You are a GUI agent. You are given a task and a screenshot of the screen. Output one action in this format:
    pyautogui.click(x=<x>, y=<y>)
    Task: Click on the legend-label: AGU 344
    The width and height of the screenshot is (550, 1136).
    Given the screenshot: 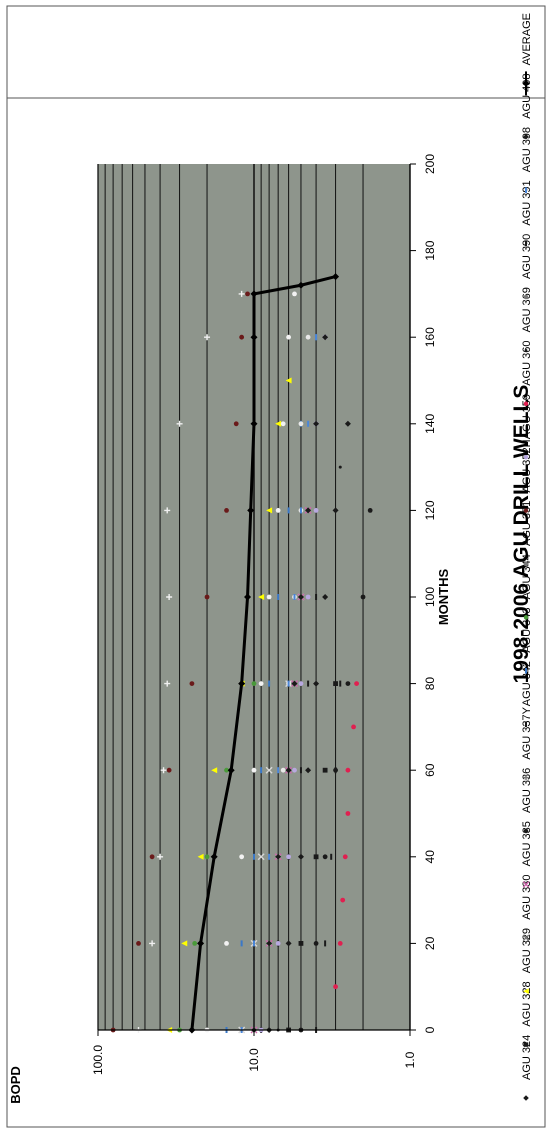 What is the action you would take?
    pyautogui.click(x=527, y=576)
    